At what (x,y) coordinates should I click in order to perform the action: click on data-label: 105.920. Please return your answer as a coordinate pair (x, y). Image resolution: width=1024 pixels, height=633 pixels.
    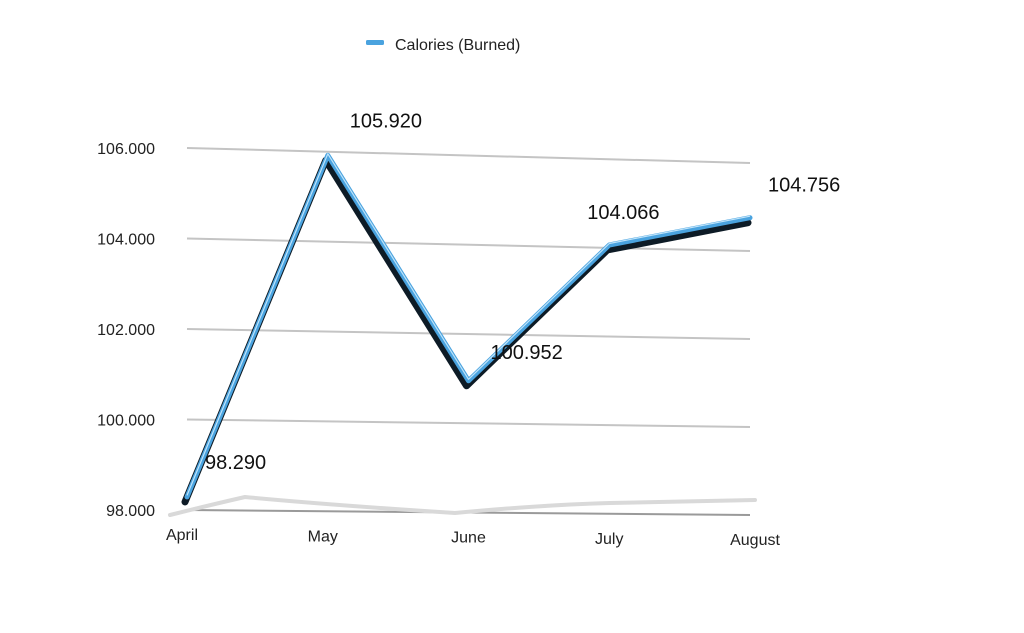
    Looking at the image, I should click on (386, 121).